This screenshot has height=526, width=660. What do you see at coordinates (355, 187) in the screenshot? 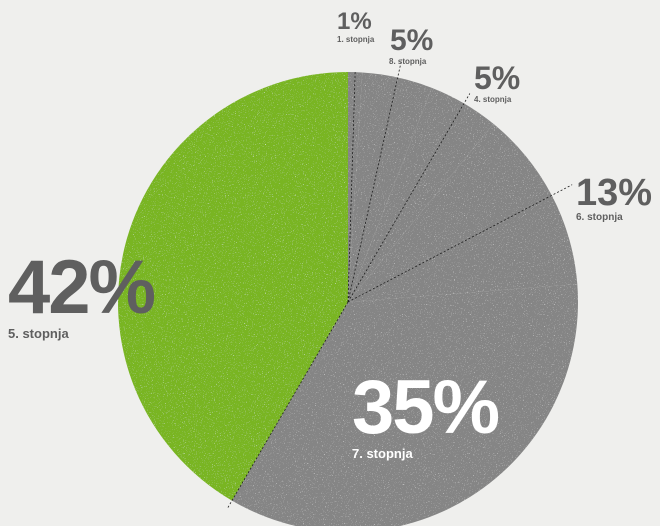
I see `pie-slice-1-stopnja` at bounding box center [355, 187].